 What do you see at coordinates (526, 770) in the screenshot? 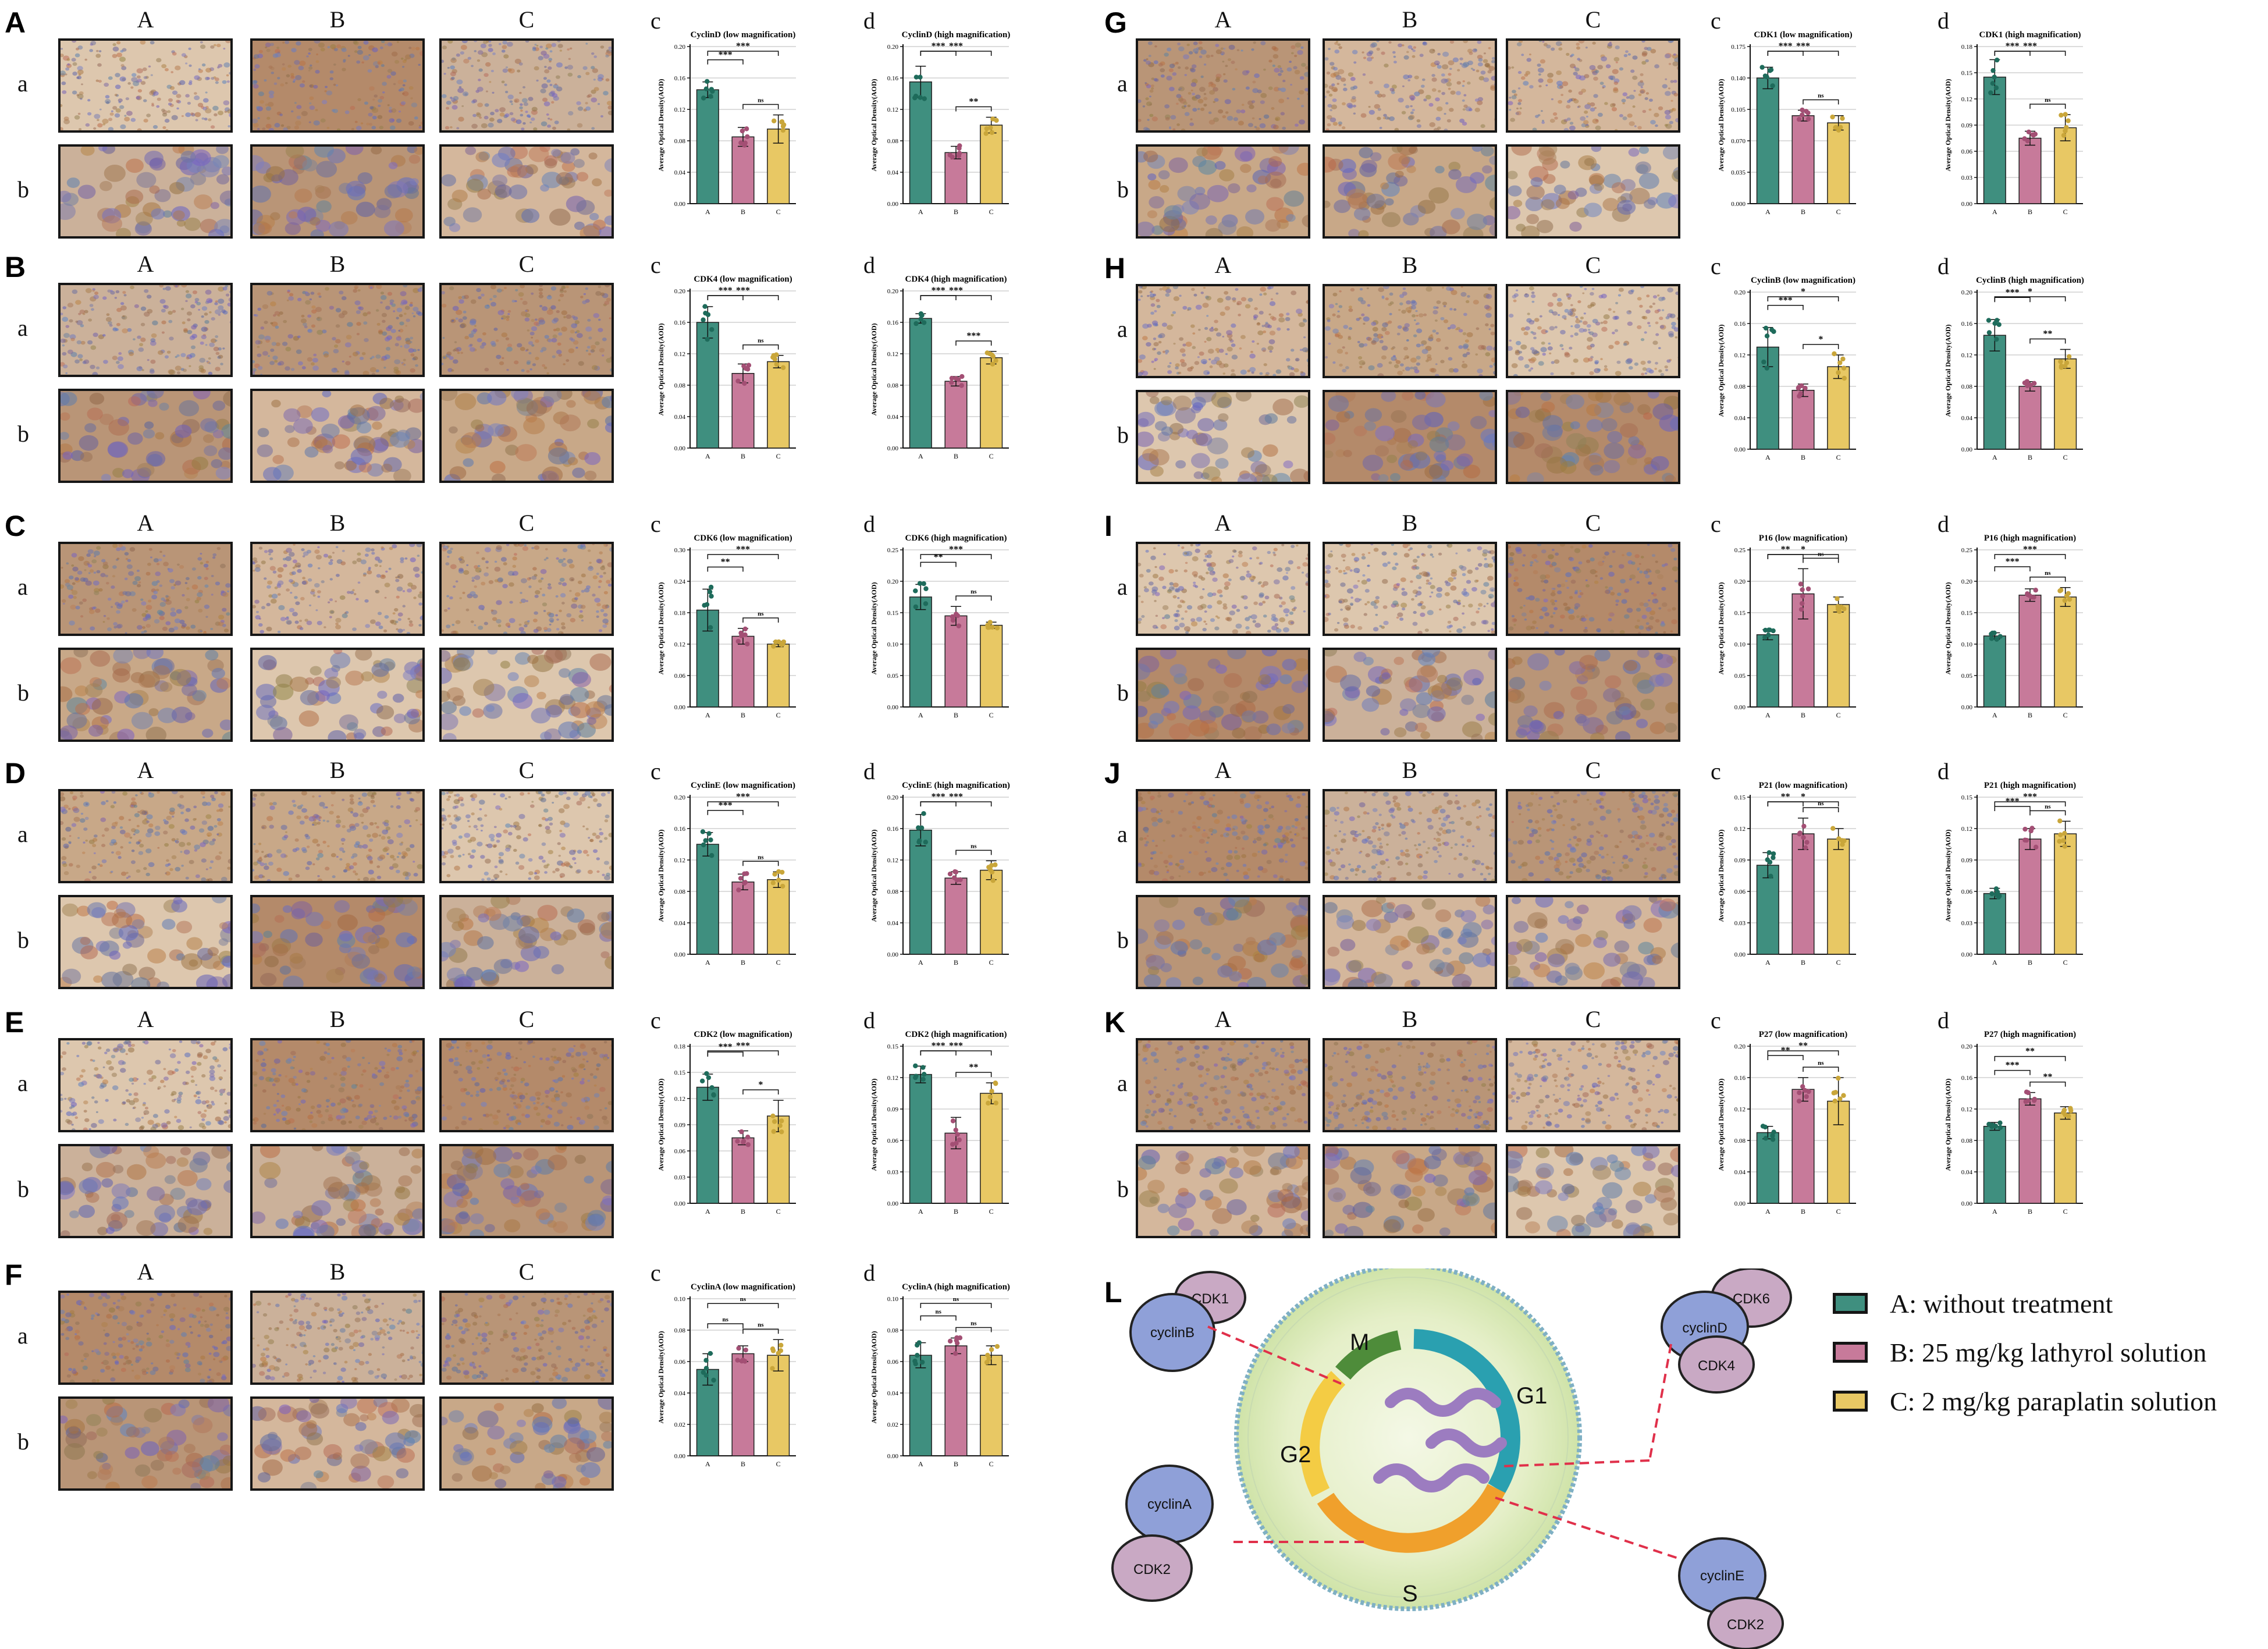
I see `column-label: C` at bounding box center [526, 770].